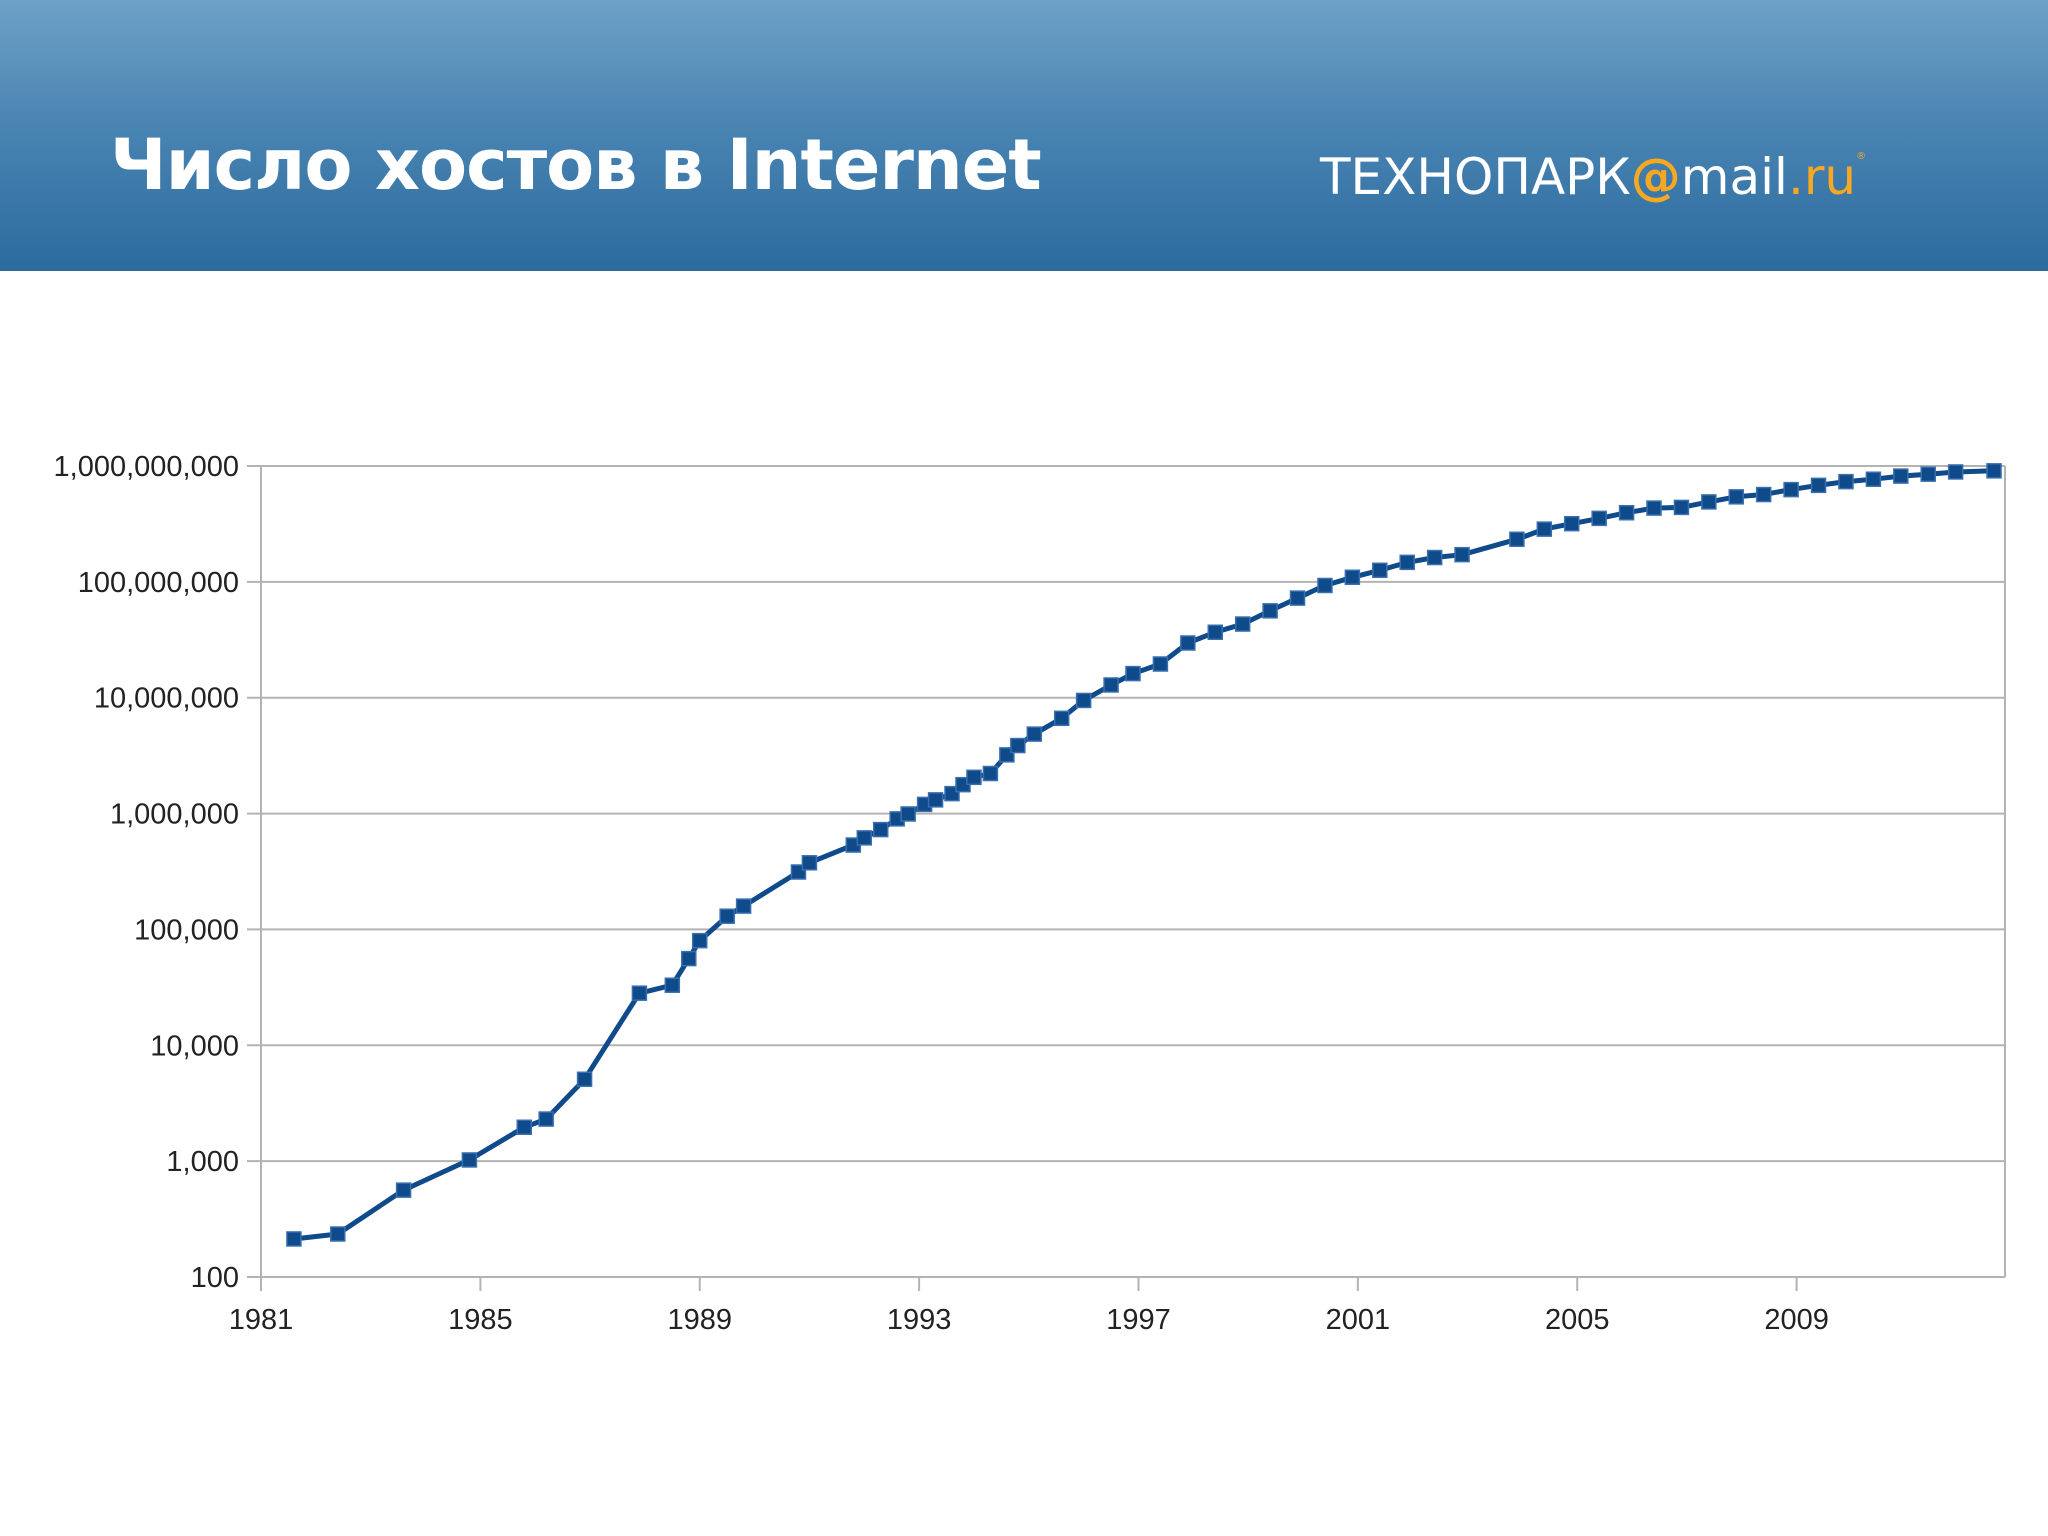 This screenshot has width=2048, height=1536. What do you see at coordinates (146, 467) in the screenshot?
I see `y-tick-label: 1,000,000,000` at bounding box center [146, 467].